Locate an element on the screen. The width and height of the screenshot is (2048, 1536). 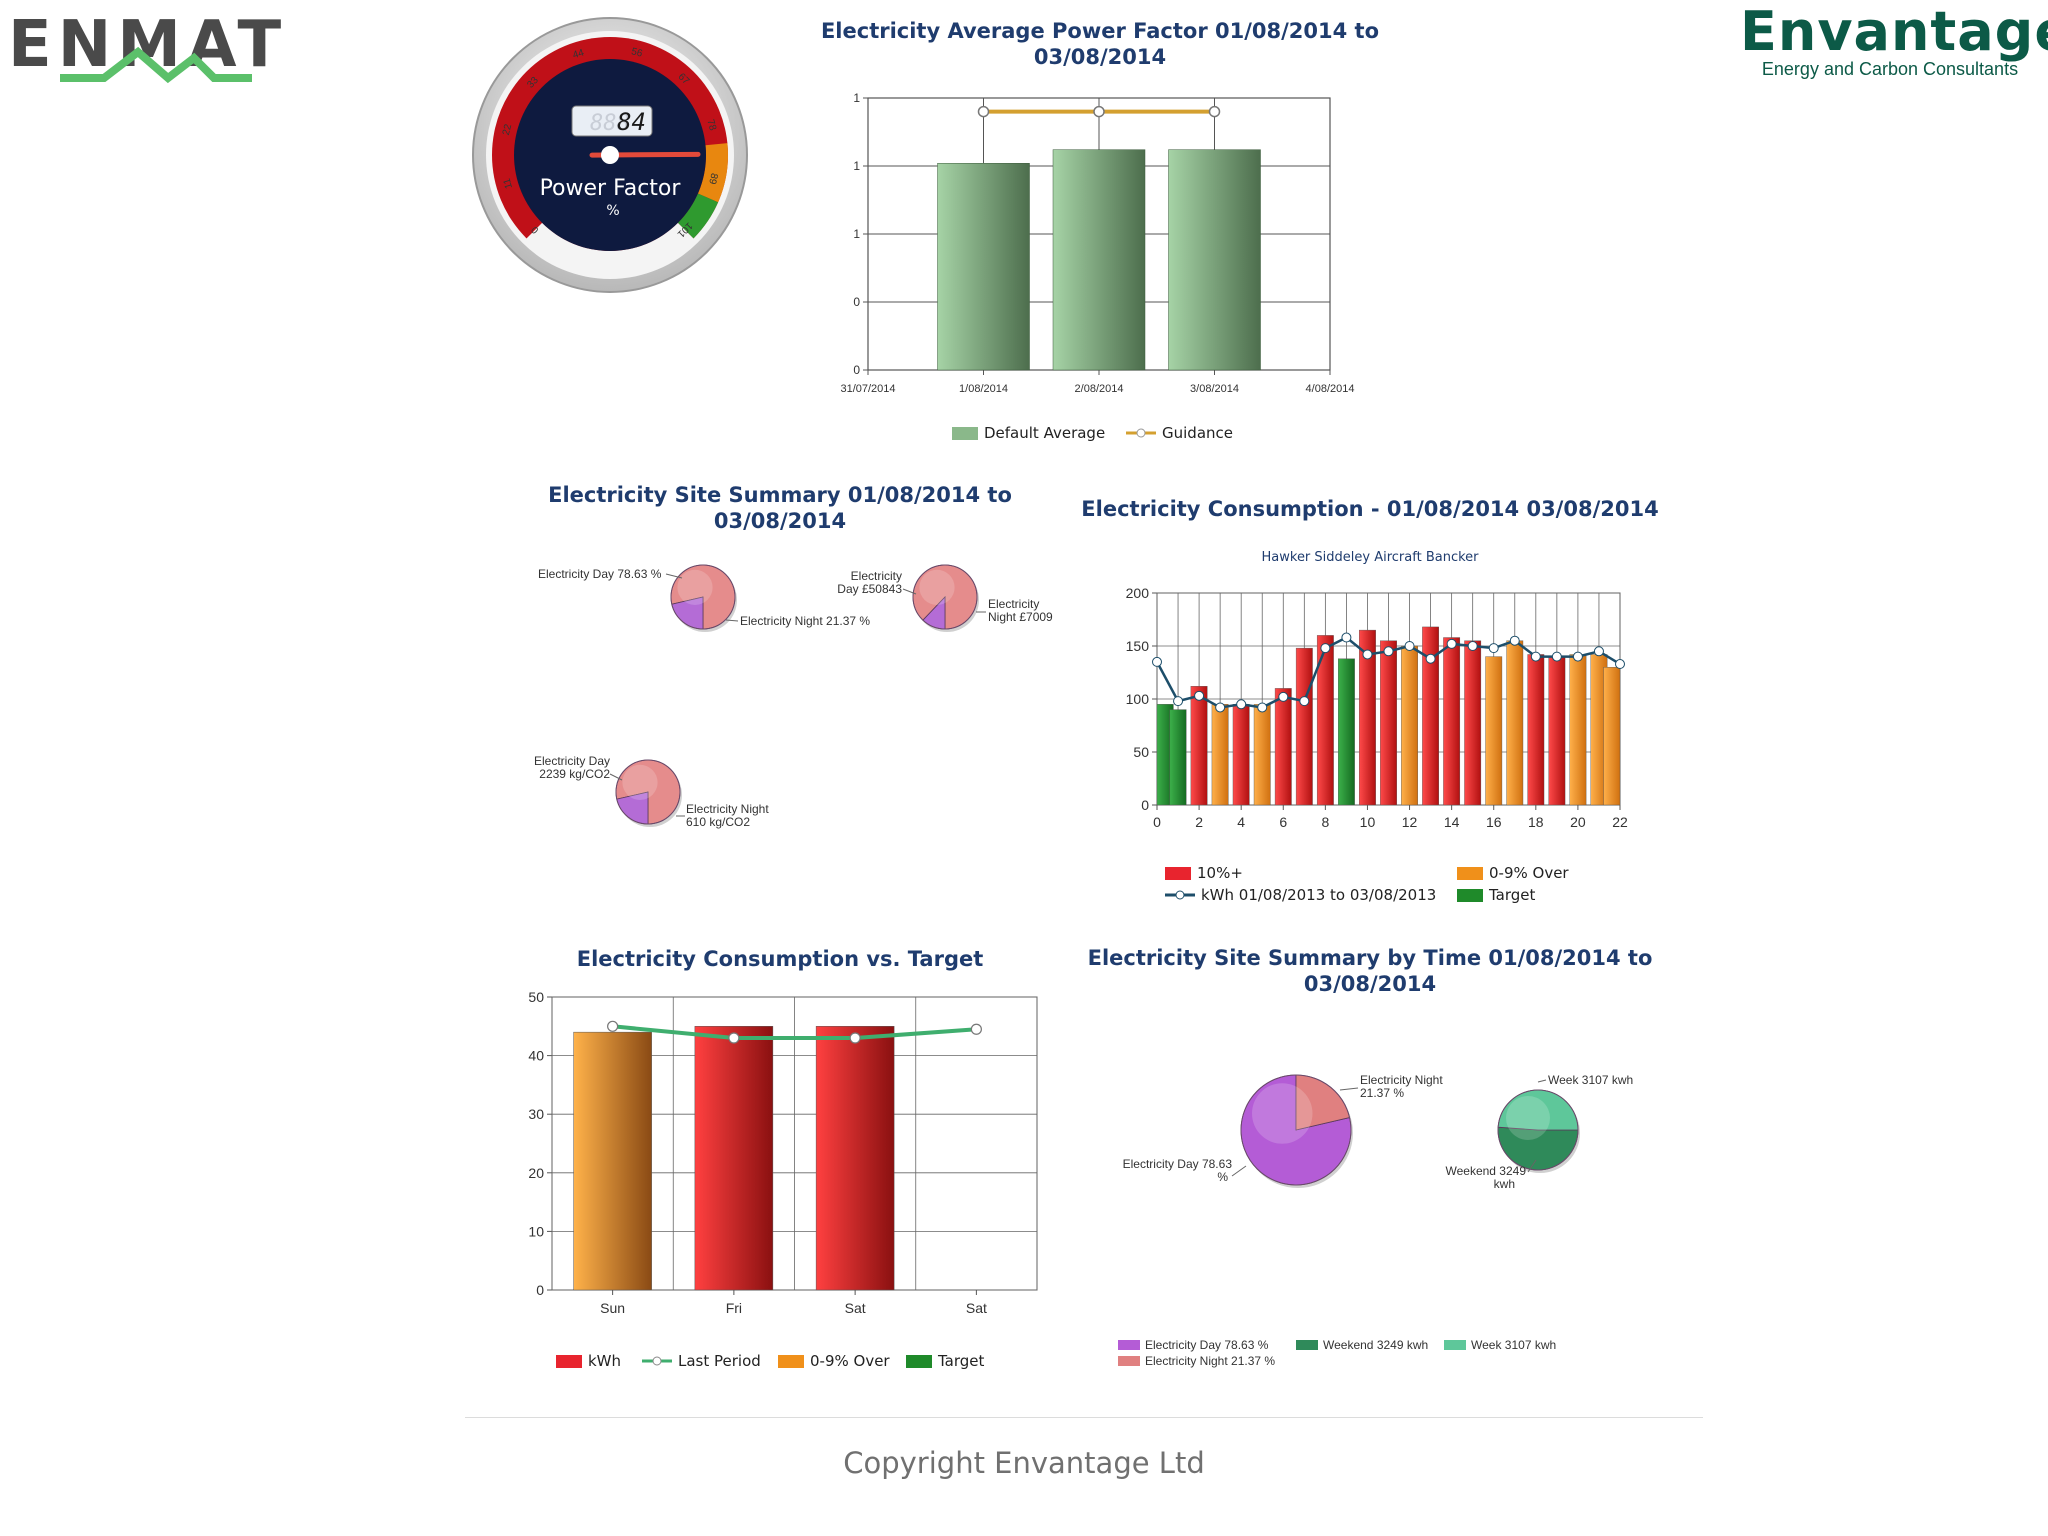
gauge-scale-label: 78 is located at coordinates (711, 125).